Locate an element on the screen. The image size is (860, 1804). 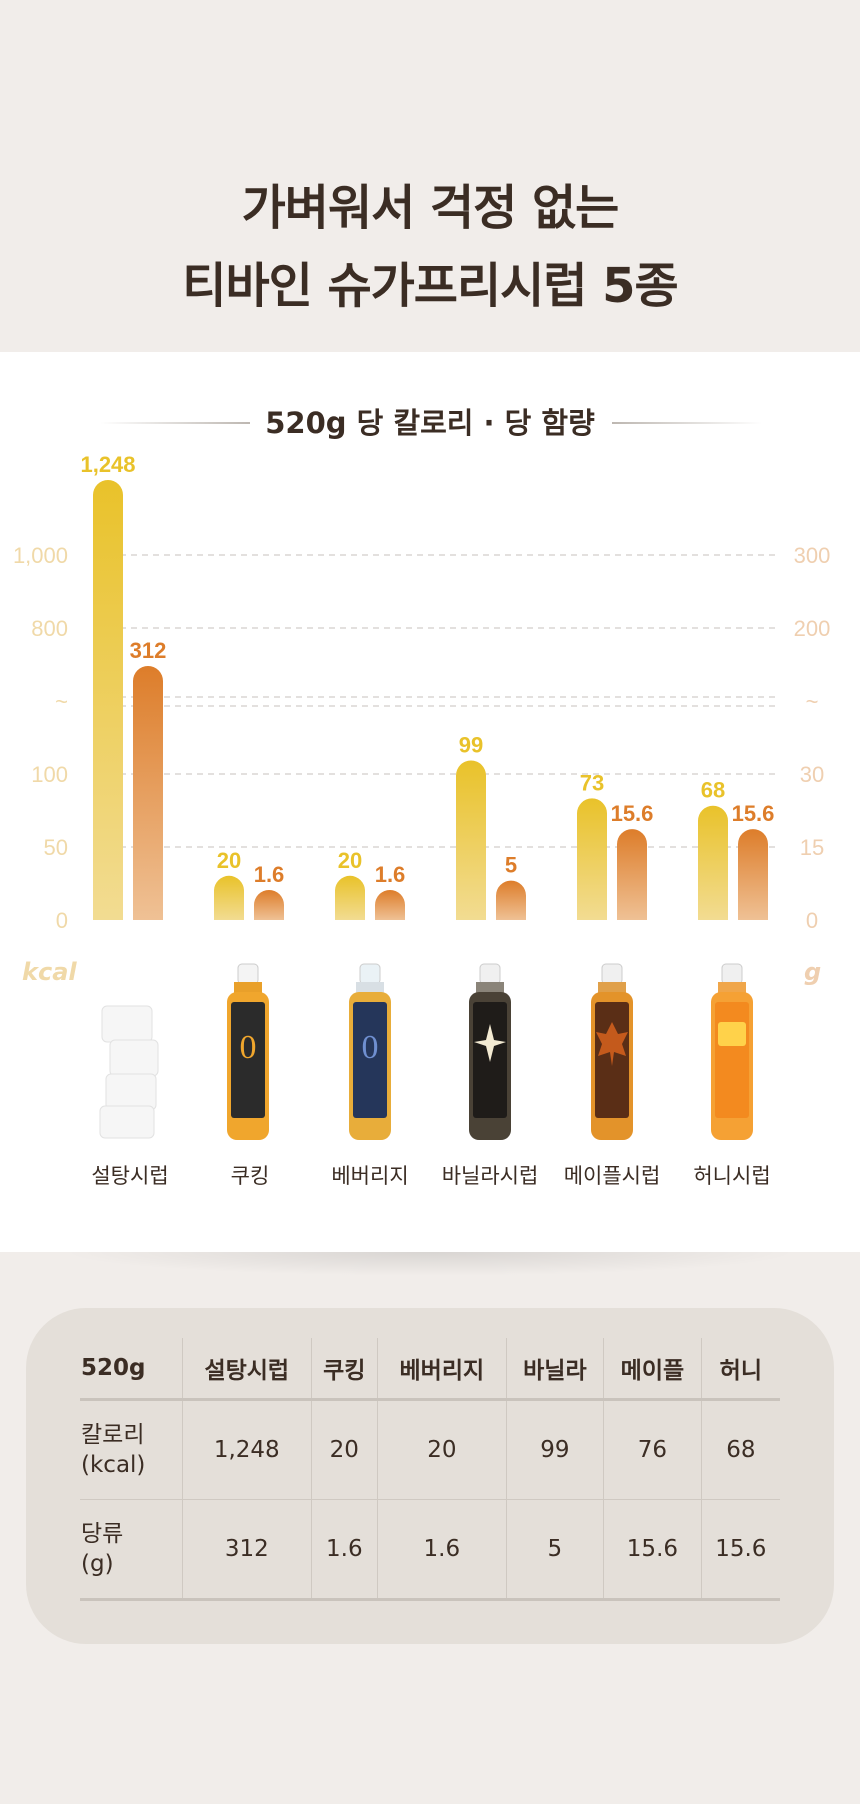
table-cell: 99 is located at coordinates (554, 1449).